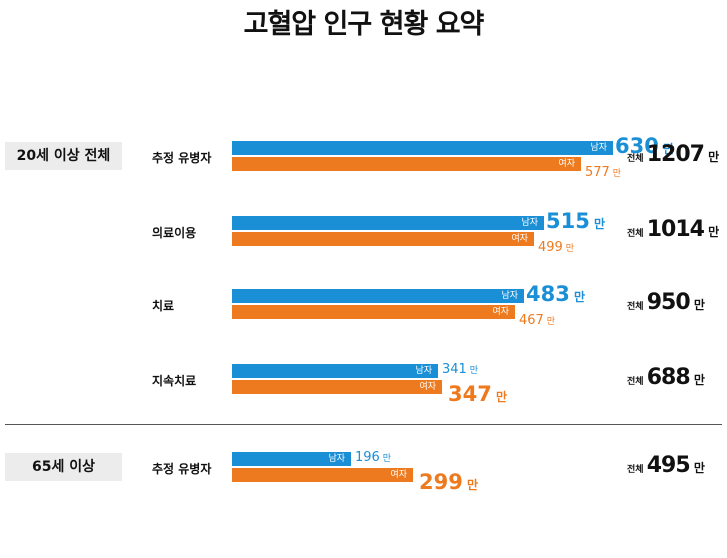 The height and width of the screenshot is (558, 727). Describe the element at coordinates (174, 233) in the screenshot. I see `row-label: 의료이용` at that location.